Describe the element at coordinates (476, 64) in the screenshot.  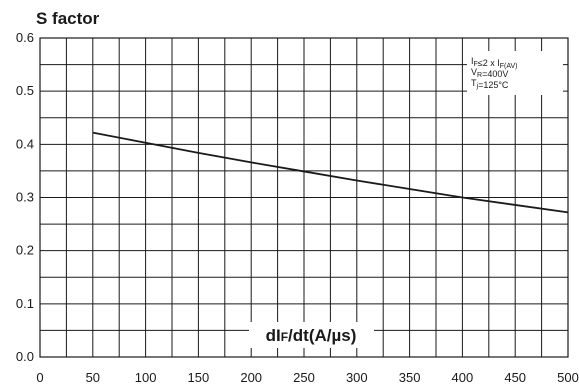
I see `condition-subscript: F` at that location.